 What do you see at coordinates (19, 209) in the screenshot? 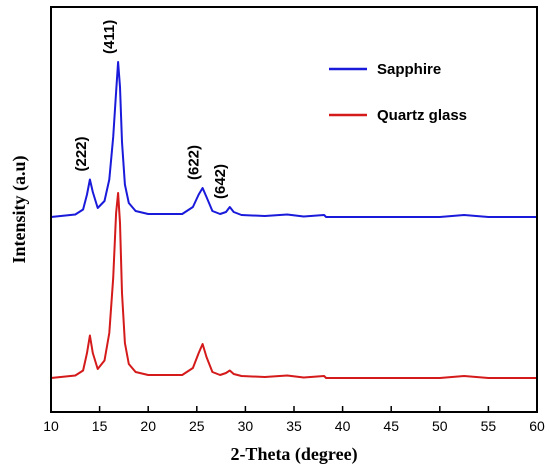
I see `y-axis-title: Intensity (a.u)` at bounding box center [19, 209].